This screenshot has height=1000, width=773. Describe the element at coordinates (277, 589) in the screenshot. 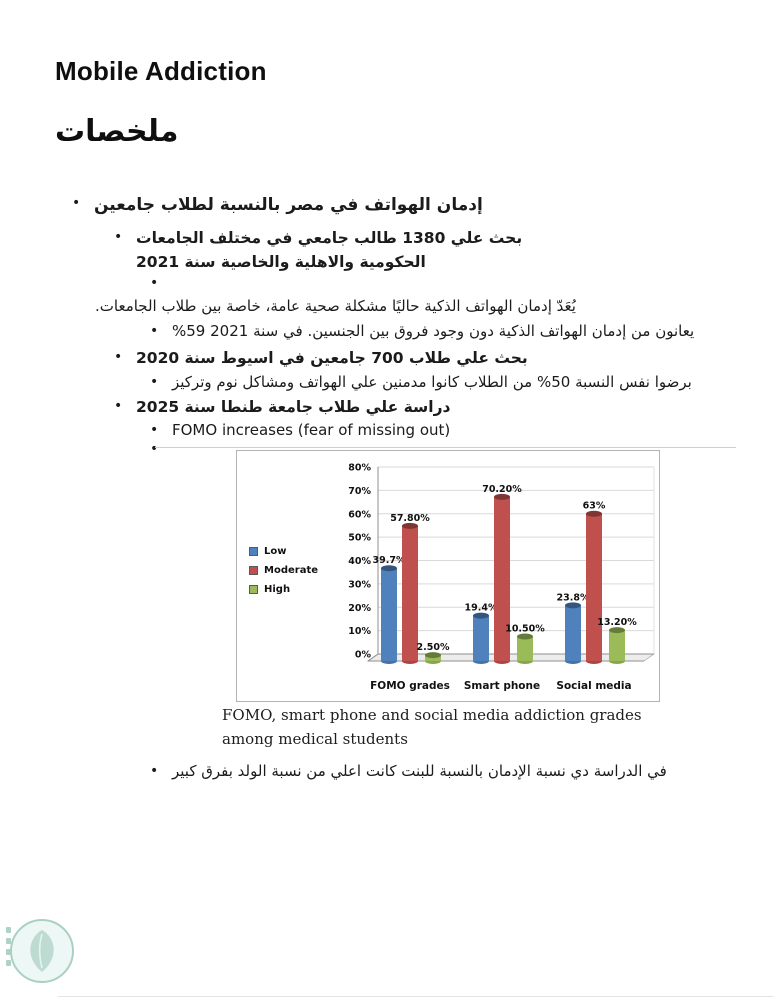

I see `legend-label: High` at that location.